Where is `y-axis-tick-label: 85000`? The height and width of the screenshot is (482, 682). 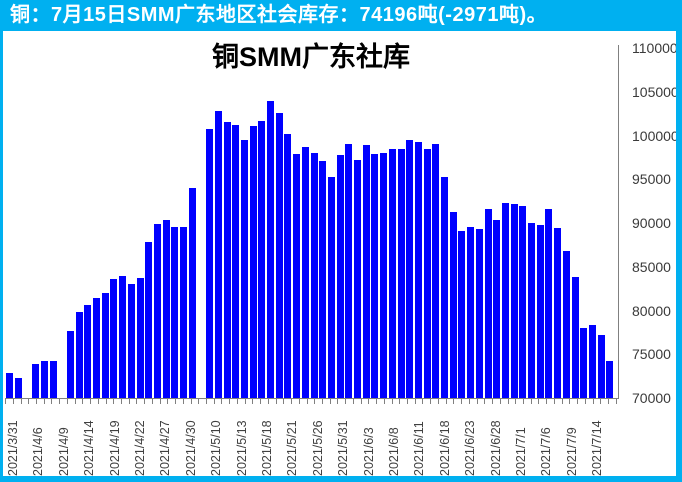 y-axis-tick-label: 85000 is located at coordinates (651, 266).